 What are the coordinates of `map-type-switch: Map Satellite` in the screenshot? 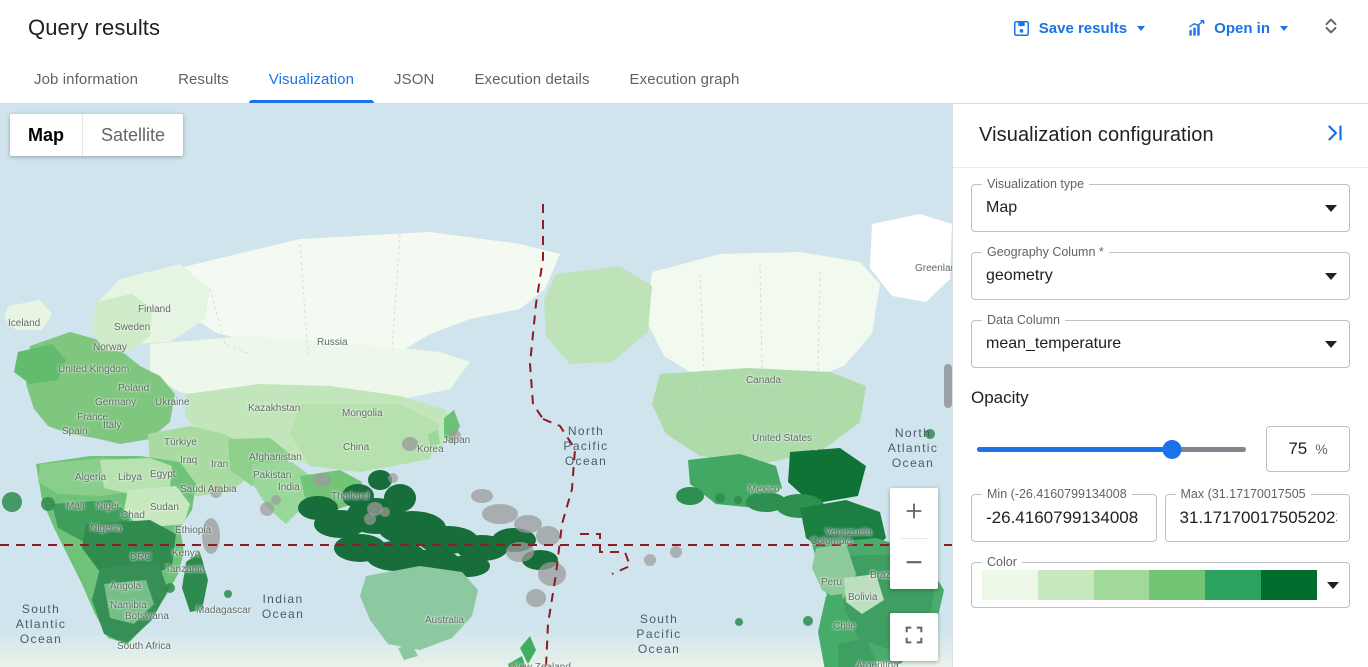 It's located at (97, 135).